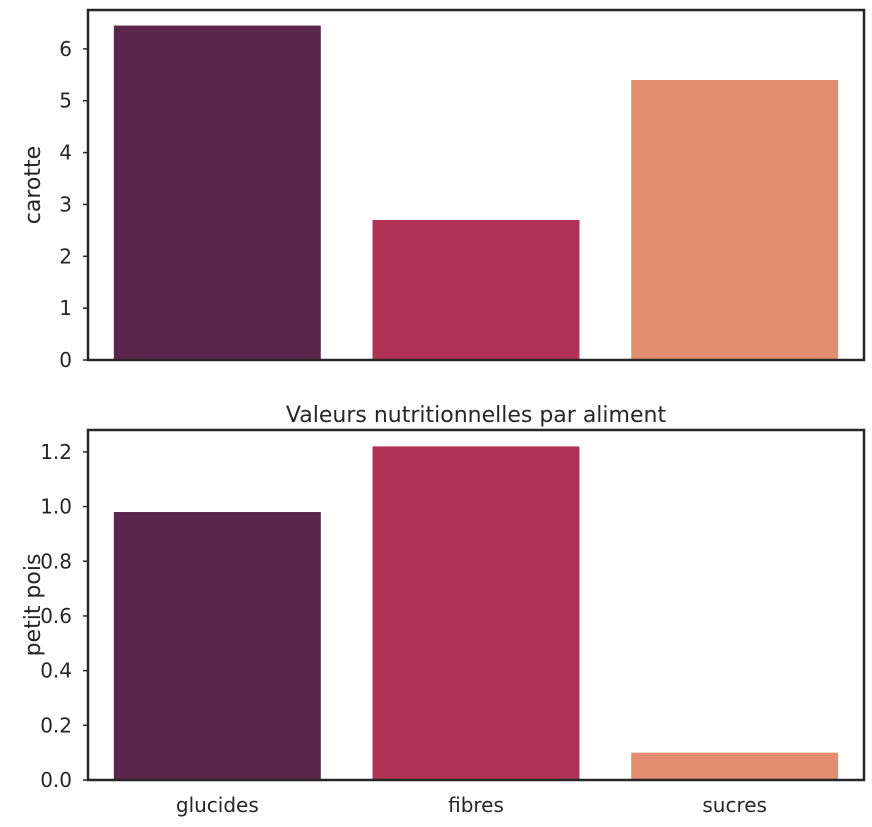 This screenshot has width=872, height=827. I want to click on y-tick-label: 5, so click(65, 101).